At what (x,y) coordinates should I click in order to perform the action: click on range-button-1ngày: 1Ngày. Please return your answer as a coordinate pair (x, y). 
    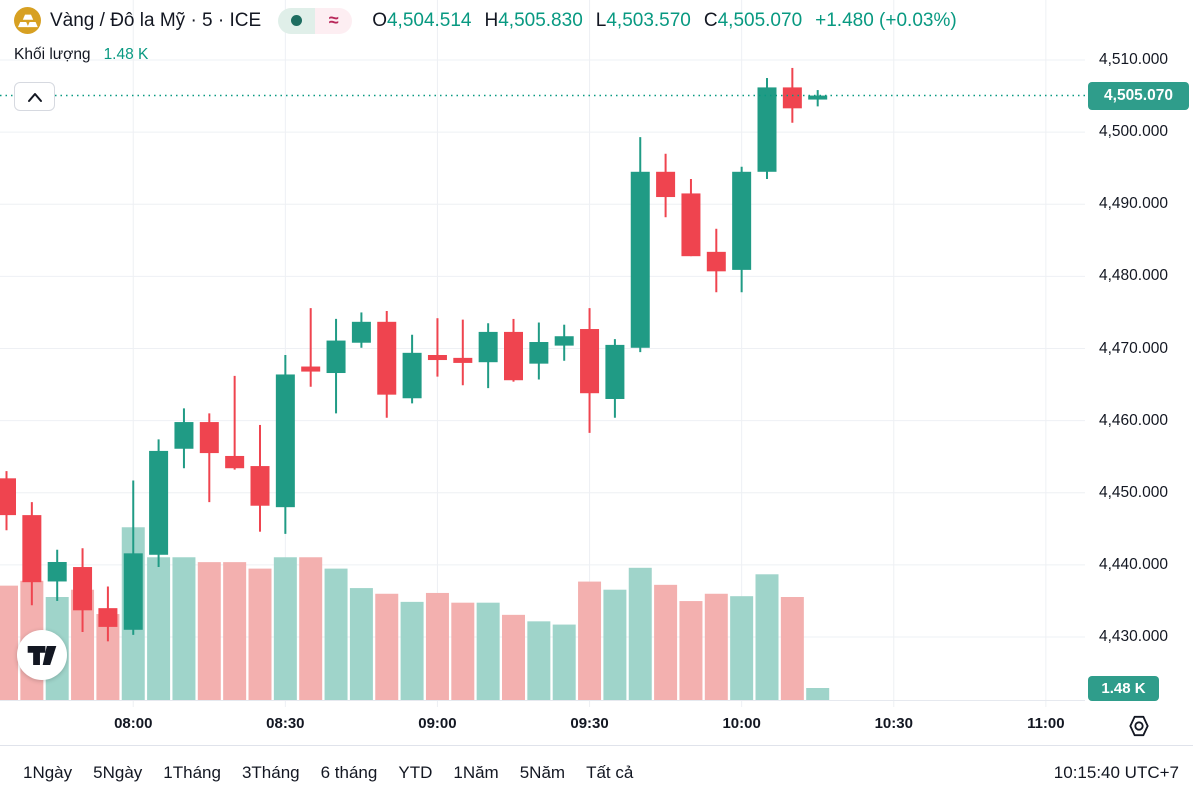
    Looking at the image, I should click on (47, 773).